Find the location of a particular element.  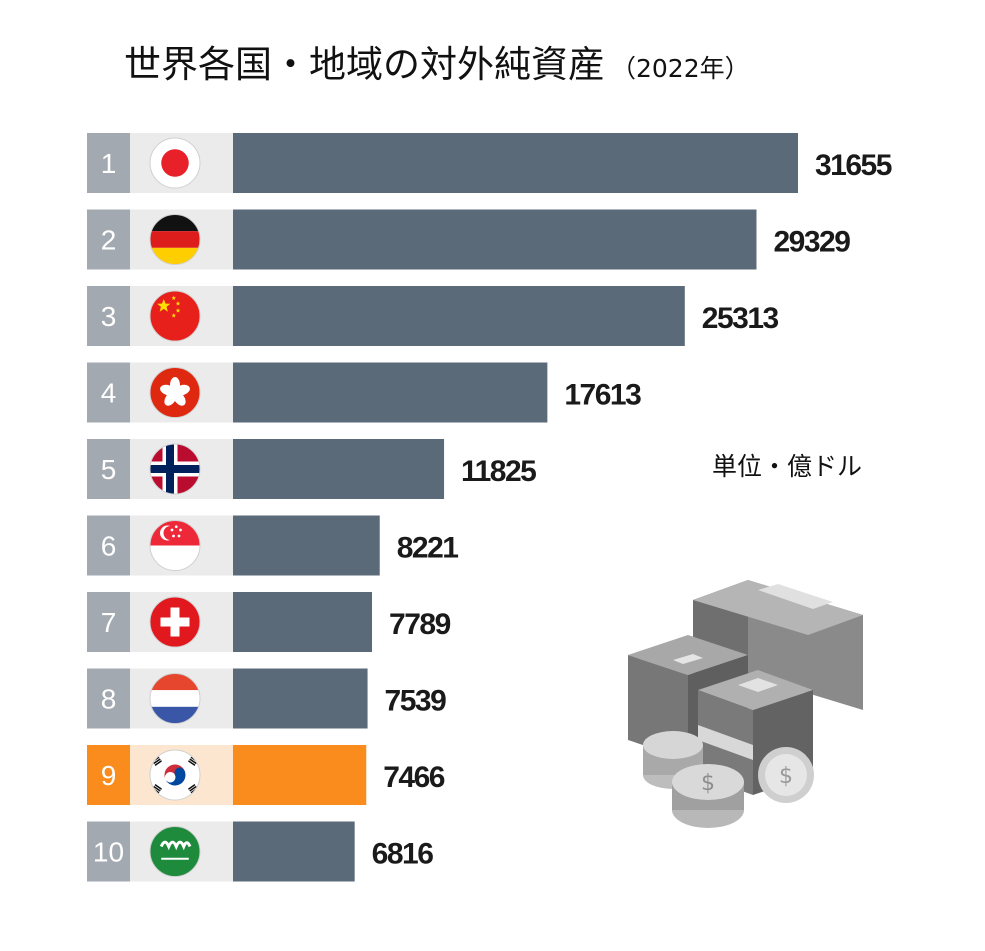

japan-flag-icon is located at coordinates (175, 163).